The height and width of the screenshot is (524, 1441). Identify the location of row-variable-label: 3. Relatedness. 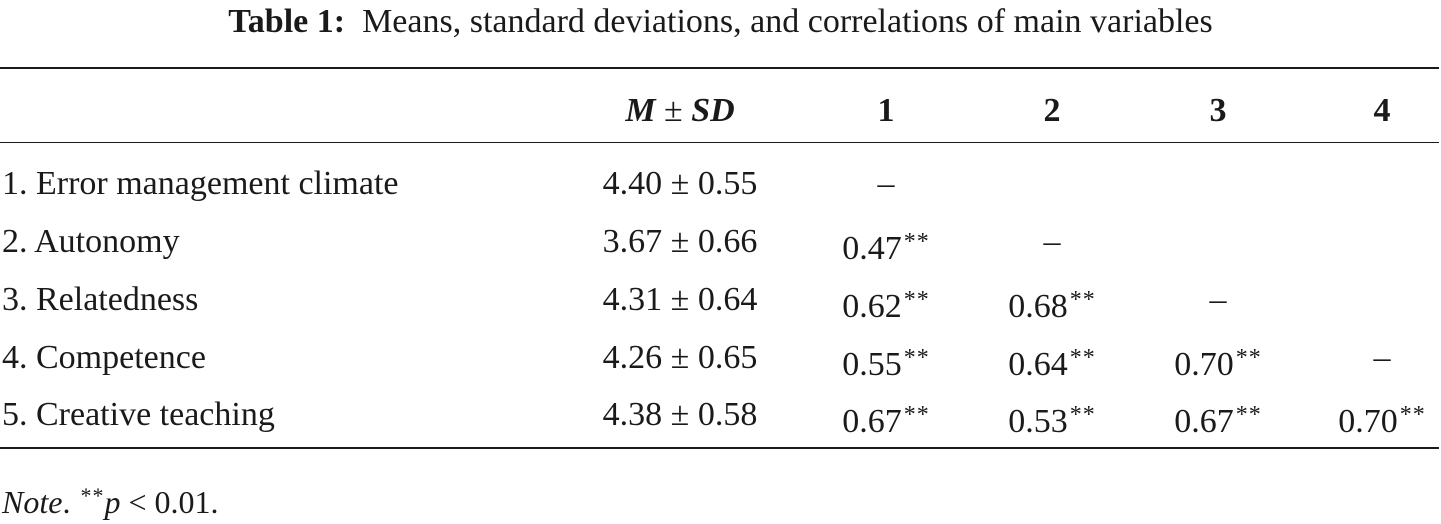
(100, 299).